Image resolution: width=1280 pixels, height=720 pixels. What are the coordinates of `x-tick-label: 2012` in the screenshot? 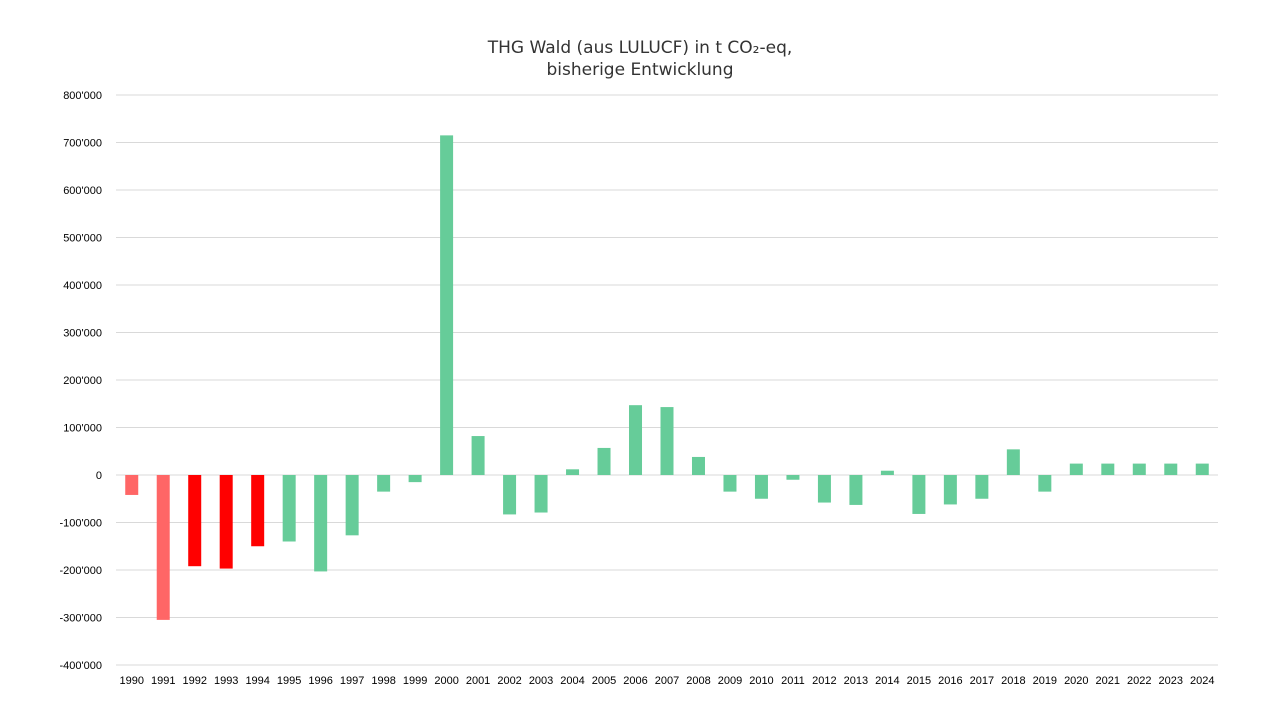 It's located at (824, 681).